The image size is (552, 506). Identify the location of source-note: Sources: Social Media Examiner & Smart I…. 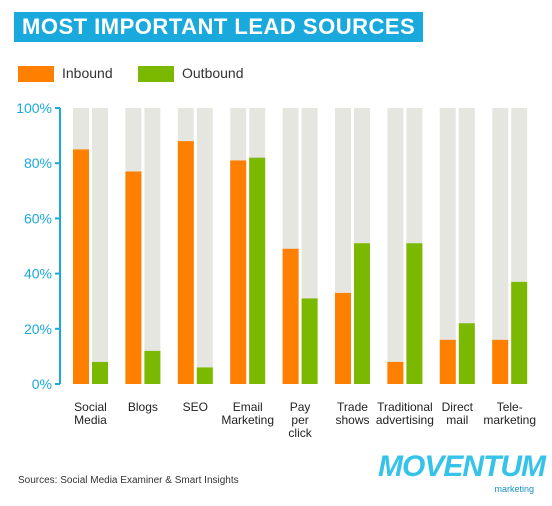
(128, 480).